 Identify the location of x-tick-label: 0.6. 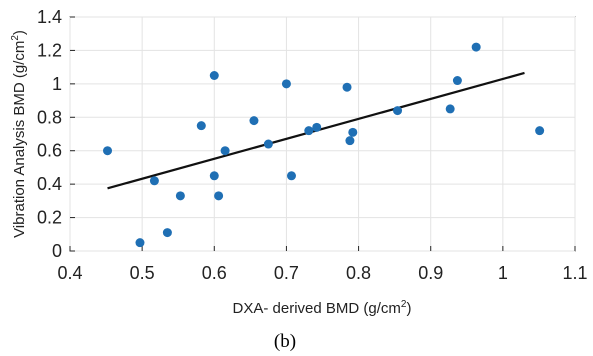
(214, 273).